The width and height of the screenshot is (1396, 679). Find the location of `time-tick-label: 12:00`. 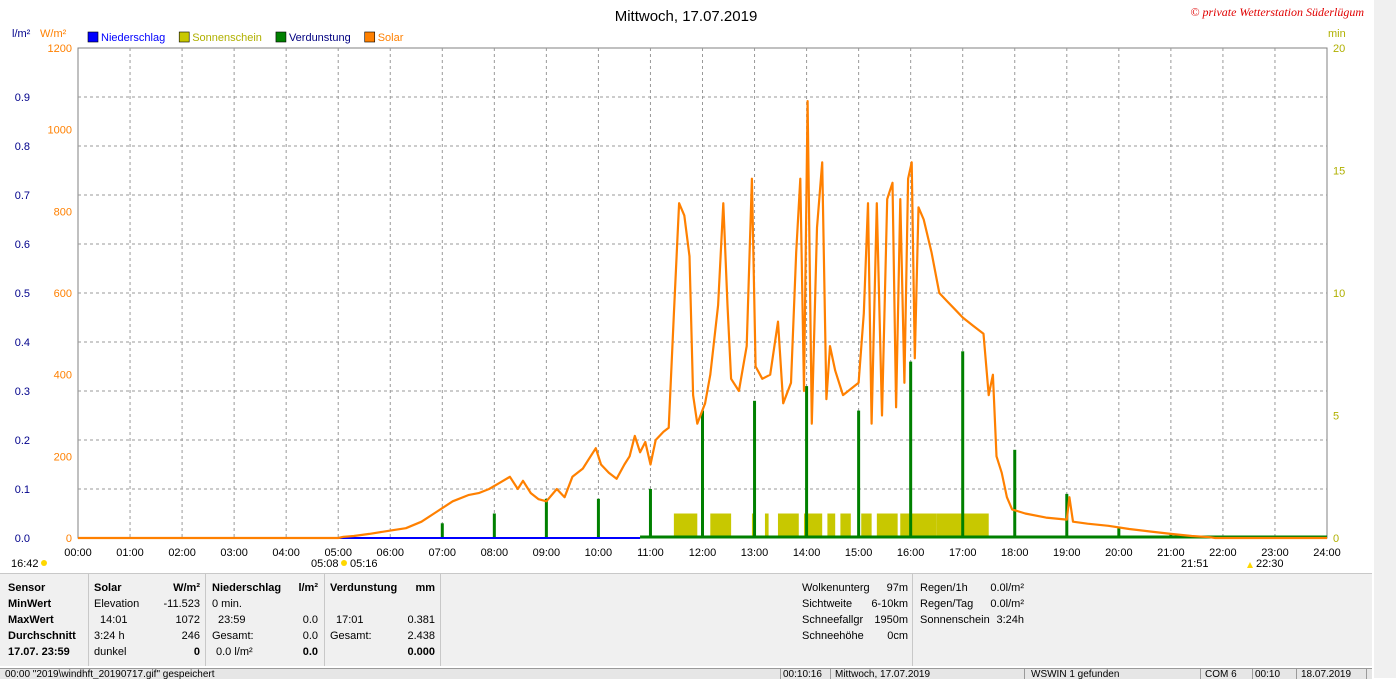

time-tick-label: 12:00 is located at coordinates (703, 553).